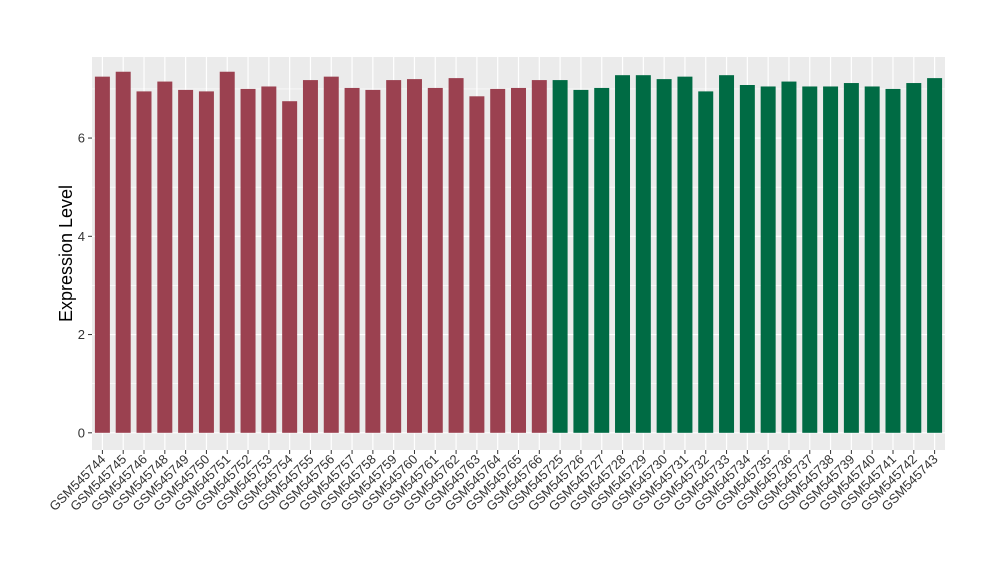 This screenshot has height=580, width=1000. Describe the element at coordinates (66, 253) in the screenshot. I see `y-axis-title: Expression Level` at that location.